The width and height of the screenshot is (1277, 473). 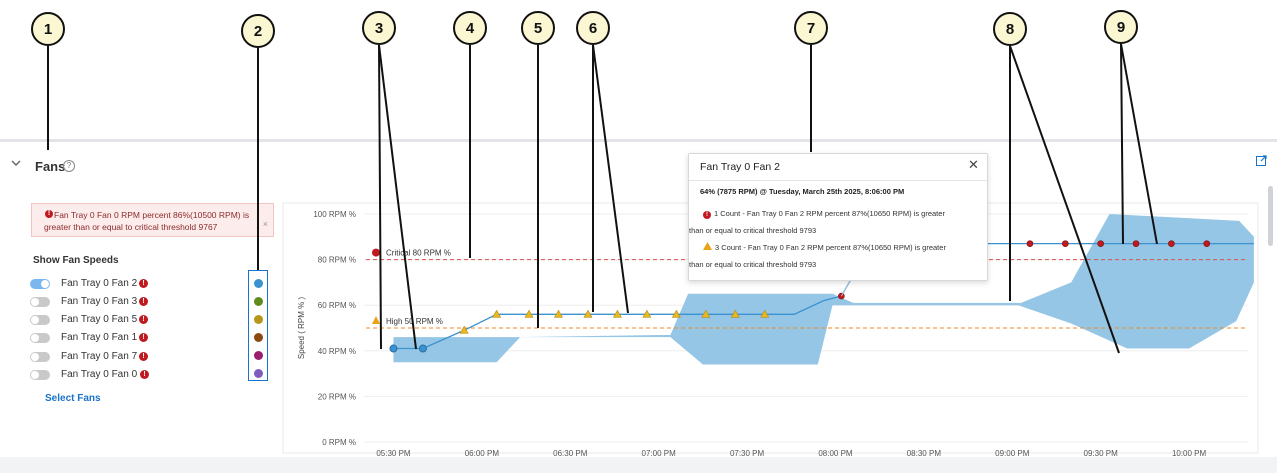 What do you see at coordinates (1270, 216) in the screenshot?
I see `vertical-scrollbar` at bounding box center [1270, 216].